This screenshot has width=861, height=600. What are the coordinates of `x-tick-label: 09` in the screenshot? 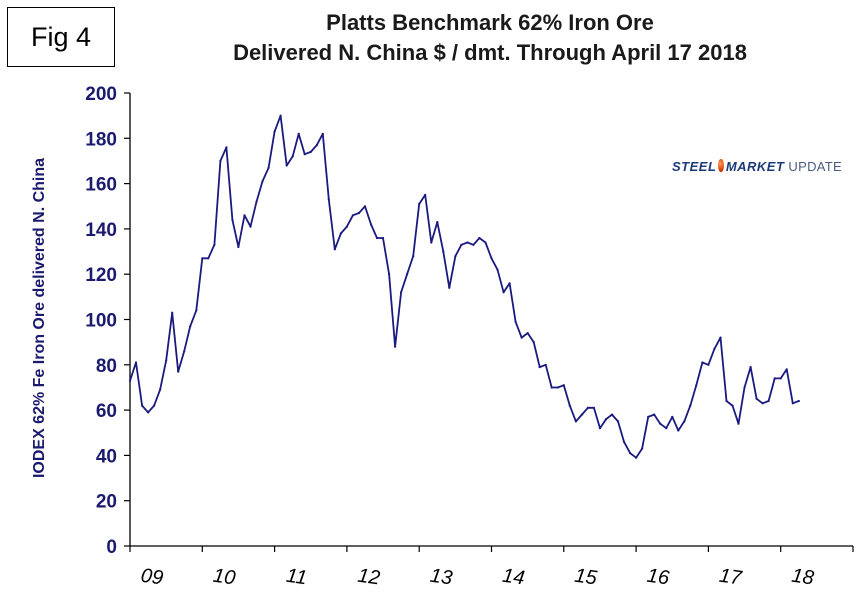 It's located at (151, 577).